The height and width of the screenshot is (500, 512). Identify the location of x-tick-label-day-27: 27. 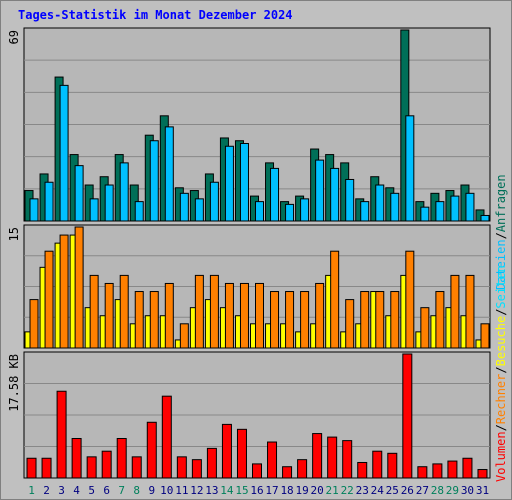
(422, 490).